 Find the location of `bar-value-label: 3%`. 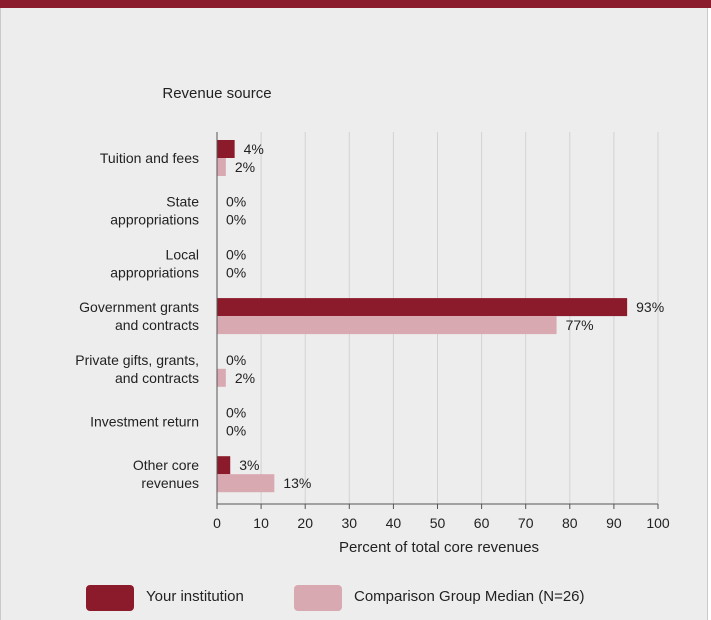

bar-value-label: 3% is located at coordinates (249, 465).